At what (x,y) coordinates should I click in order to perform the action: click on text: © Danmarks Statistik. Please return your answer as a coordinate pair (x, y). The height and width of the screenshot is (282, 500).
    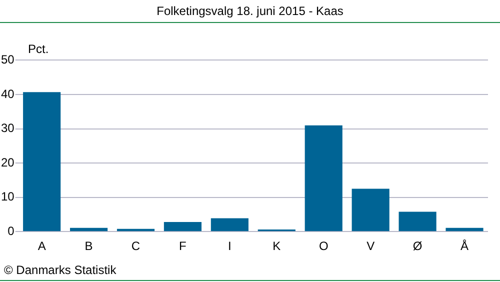
    Looking at the image, I should click on (60, 270).